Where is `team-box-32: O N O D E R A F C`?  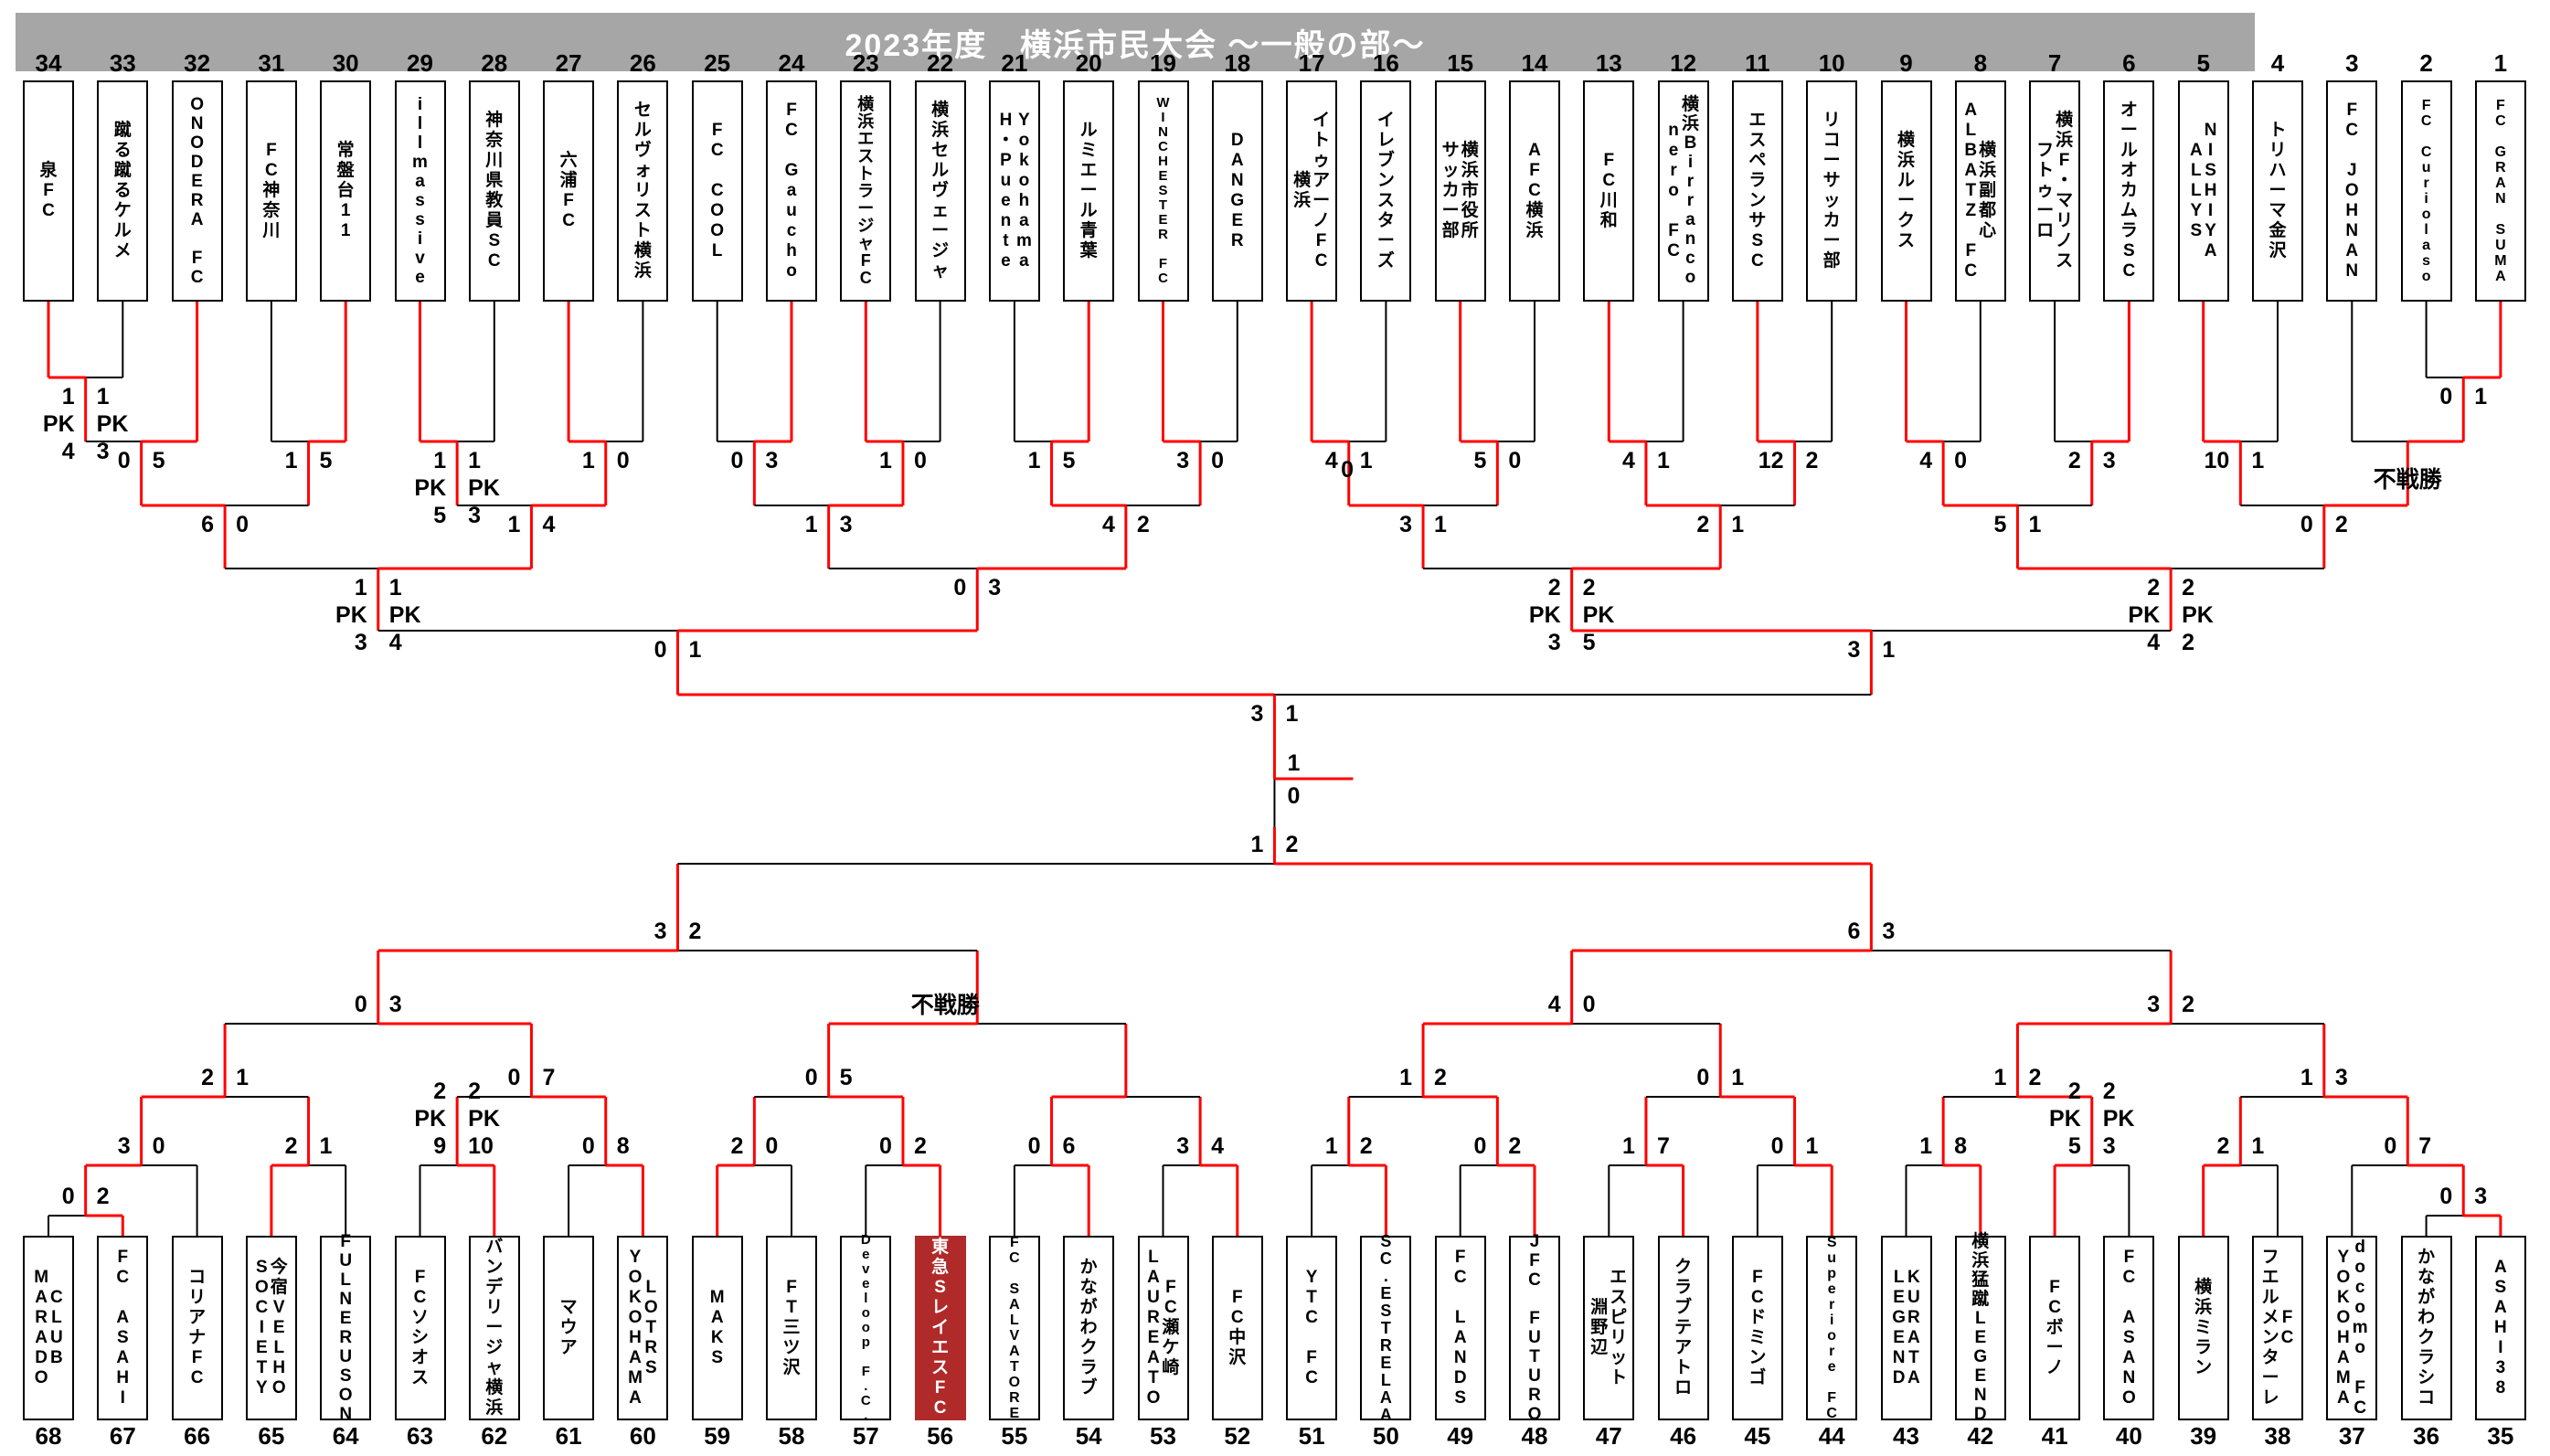 team-box-32: O N O D E R A F C is located at coordinates (197, 191).